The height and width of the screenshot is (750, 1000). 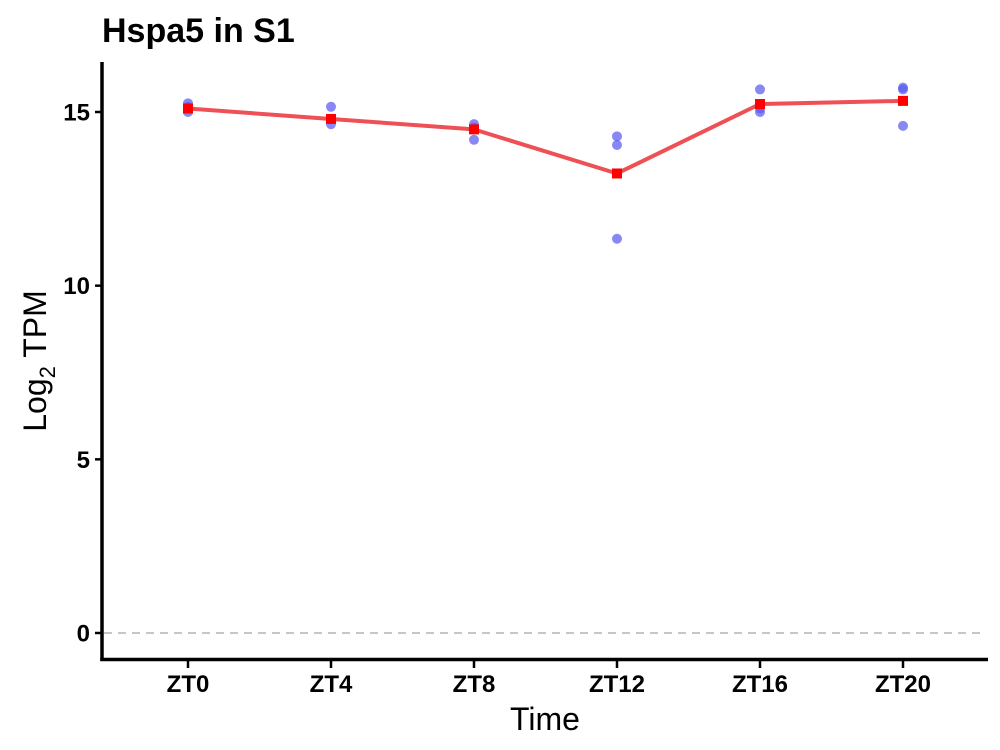 I want to click on y-tick-label: 0, so click(x=83, y=634).